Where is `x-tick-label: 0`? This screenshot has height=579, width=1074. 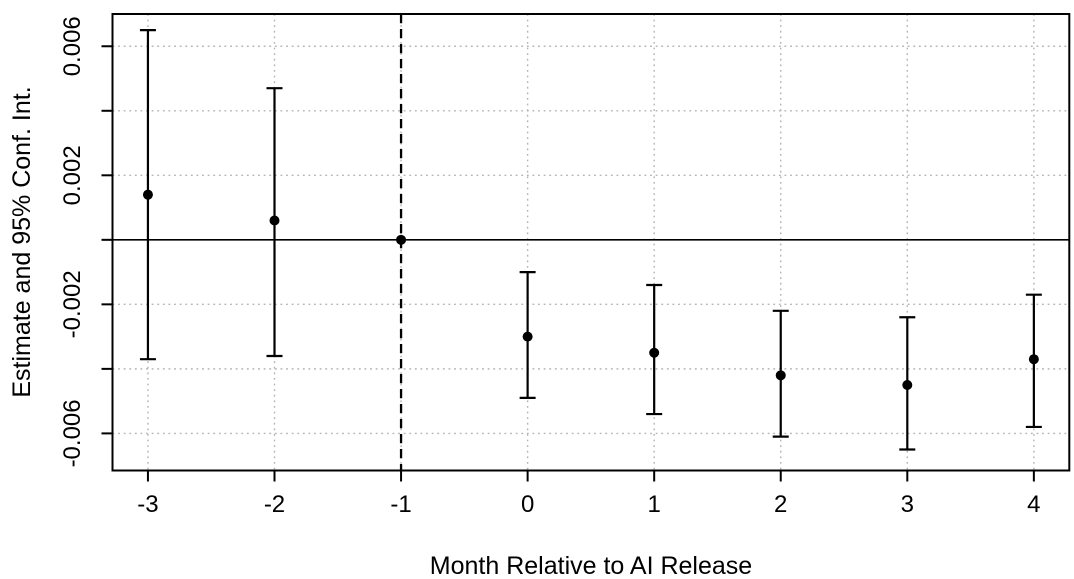
x-tick-label: 0 is located at coordinates (527, 504).